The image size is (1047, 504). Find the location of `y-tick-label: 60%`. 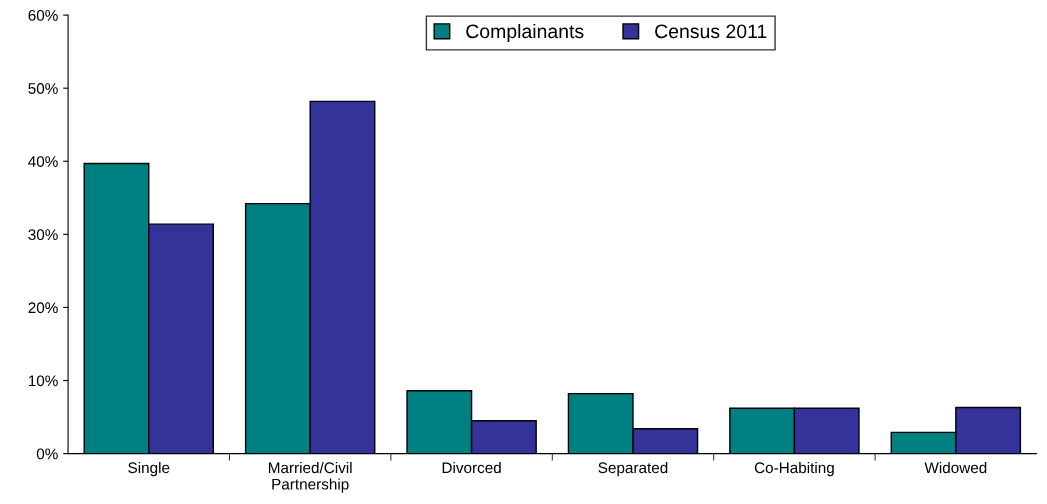

y-tick-label: 60% is located at coordinates (43, 15).